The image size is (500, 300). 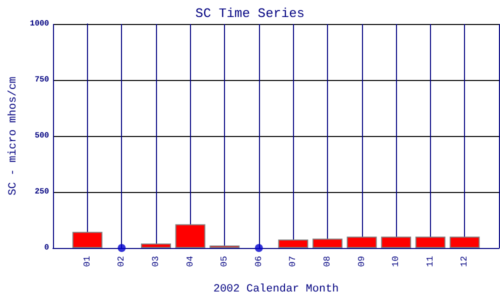 What do you see at coordinates (225, 261) in the screenshot?
I see `x-tick-label: 05` at bounding box center [225, 261].